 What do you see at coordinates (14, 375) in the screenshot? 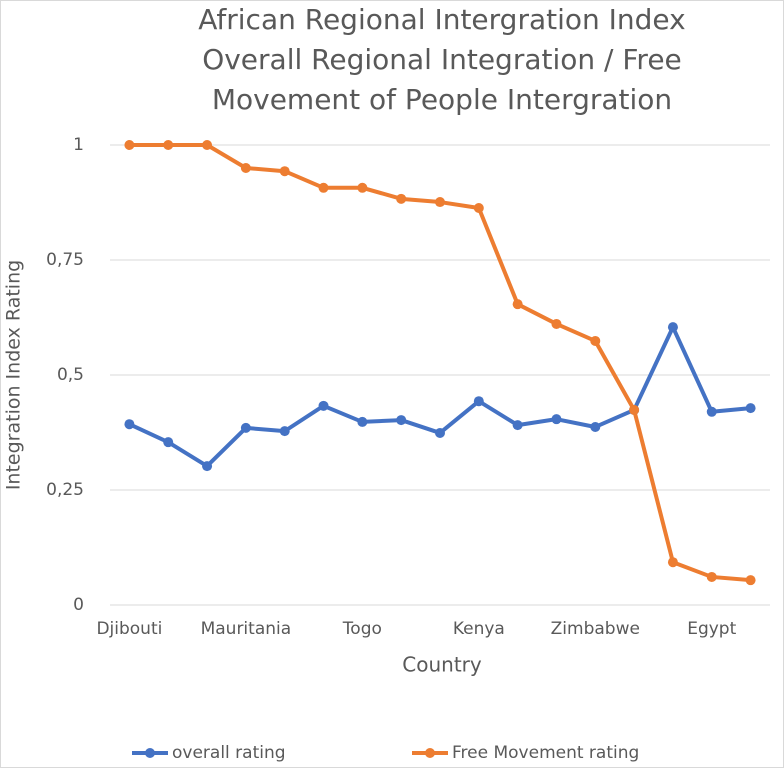
I see `y-axis-label: Integration Index Rating` at bounding box center [14, 375].